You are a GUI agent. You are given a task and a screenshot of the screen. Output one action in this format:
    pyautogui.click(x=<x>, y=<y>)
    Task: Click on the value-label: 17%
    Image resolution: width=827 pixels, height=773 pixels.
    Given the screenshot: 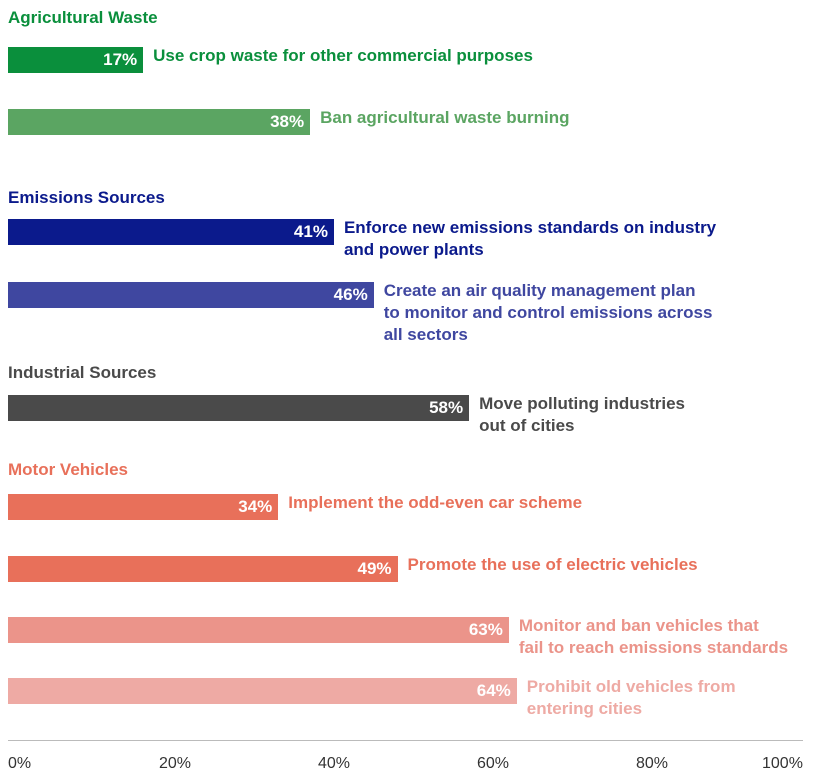 What is the action you would take?
    pyautogui.click(x=120, y=59)
    